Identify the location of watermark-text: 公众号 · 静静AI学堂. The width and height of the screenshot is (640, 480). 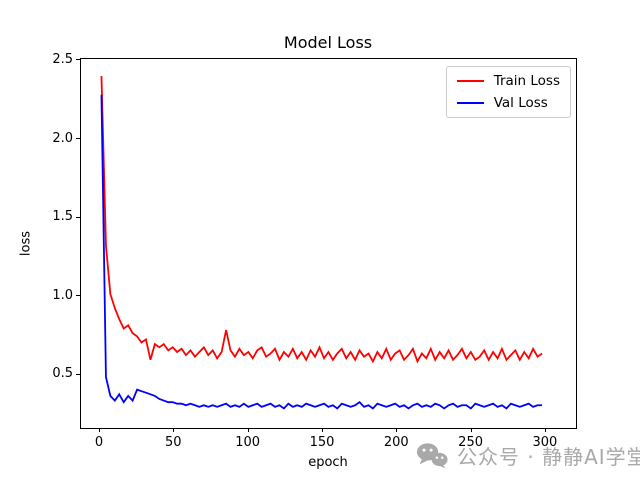
(548, 457).